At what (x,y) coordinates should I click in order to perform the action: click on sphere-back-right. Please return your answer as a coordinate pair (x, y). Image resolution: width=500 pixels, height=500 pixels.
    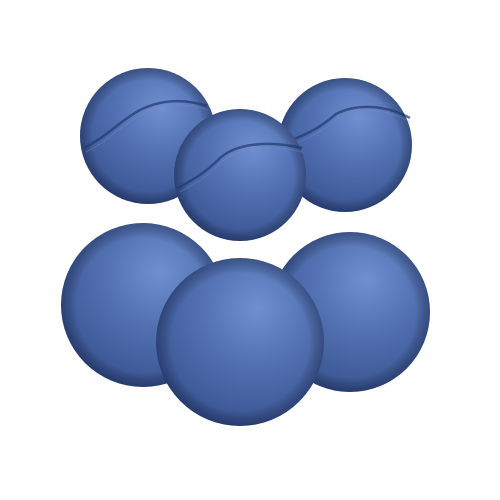
    Looking at the image, I should click on (345, 145).